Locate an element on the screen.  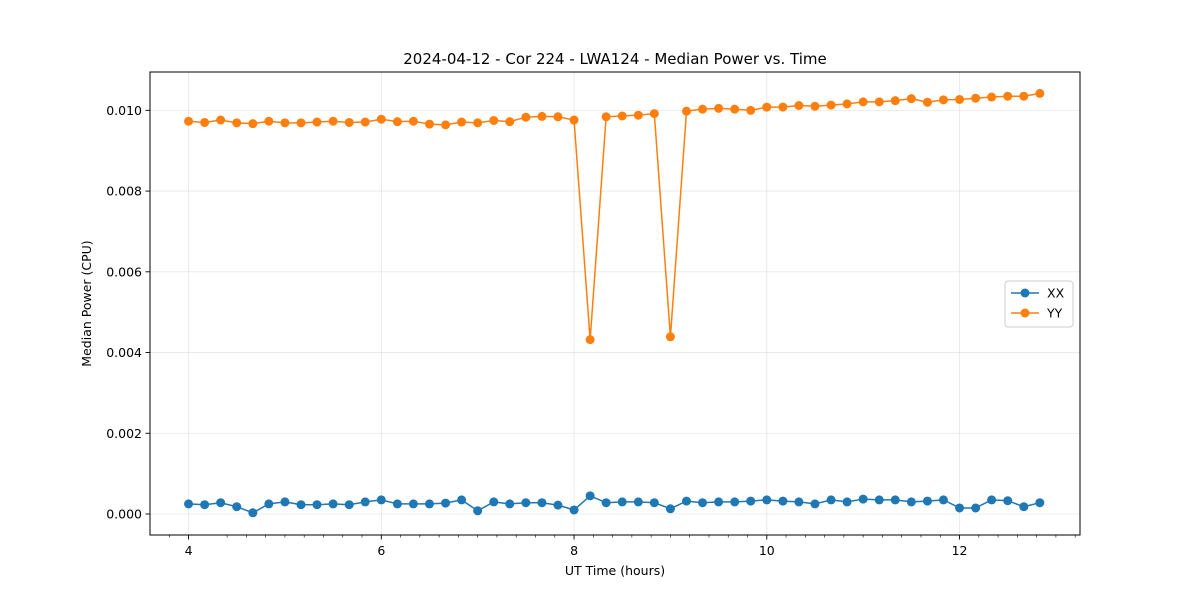
x-tick-label: 6 is located at coordinates (381, 550).